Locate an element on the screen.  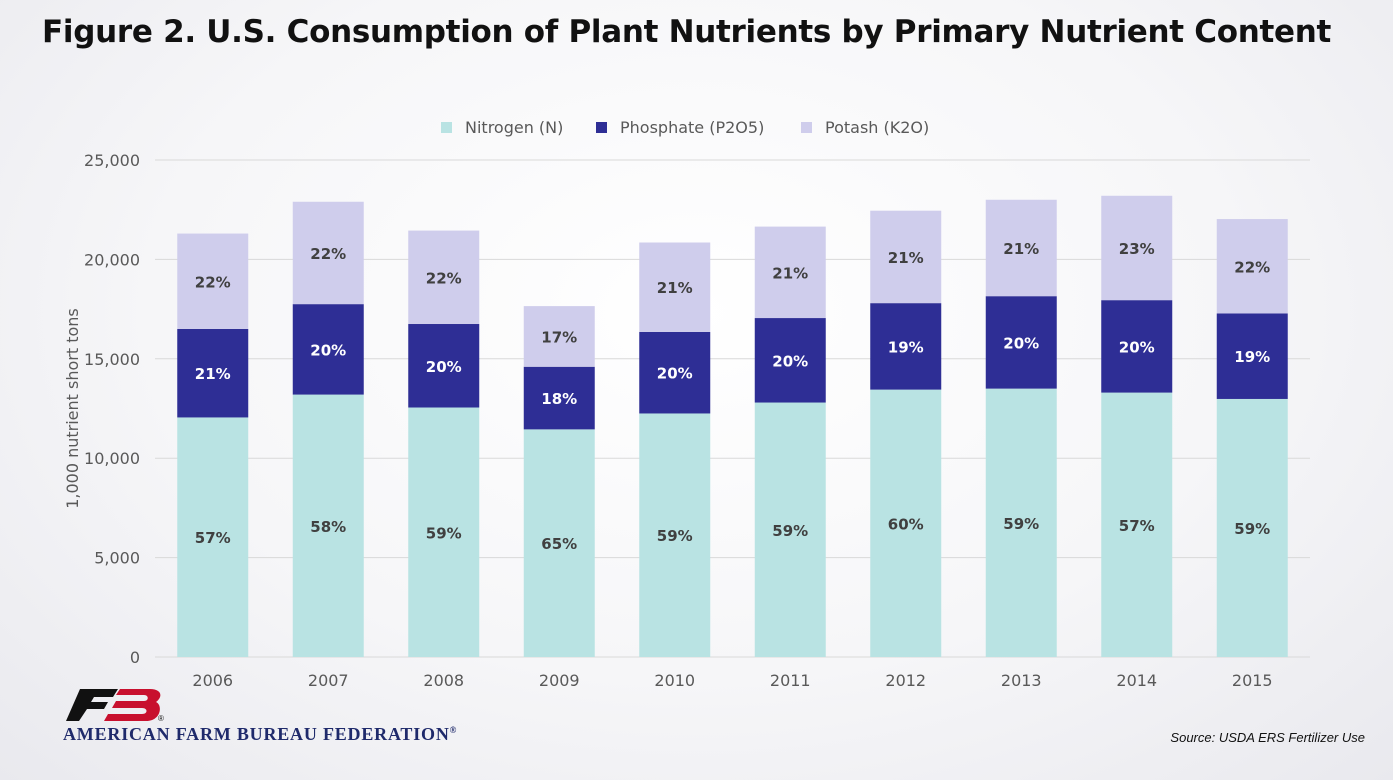
y-axis-label: 1,000 nutrient short tons is located at coordinates (72, 408).